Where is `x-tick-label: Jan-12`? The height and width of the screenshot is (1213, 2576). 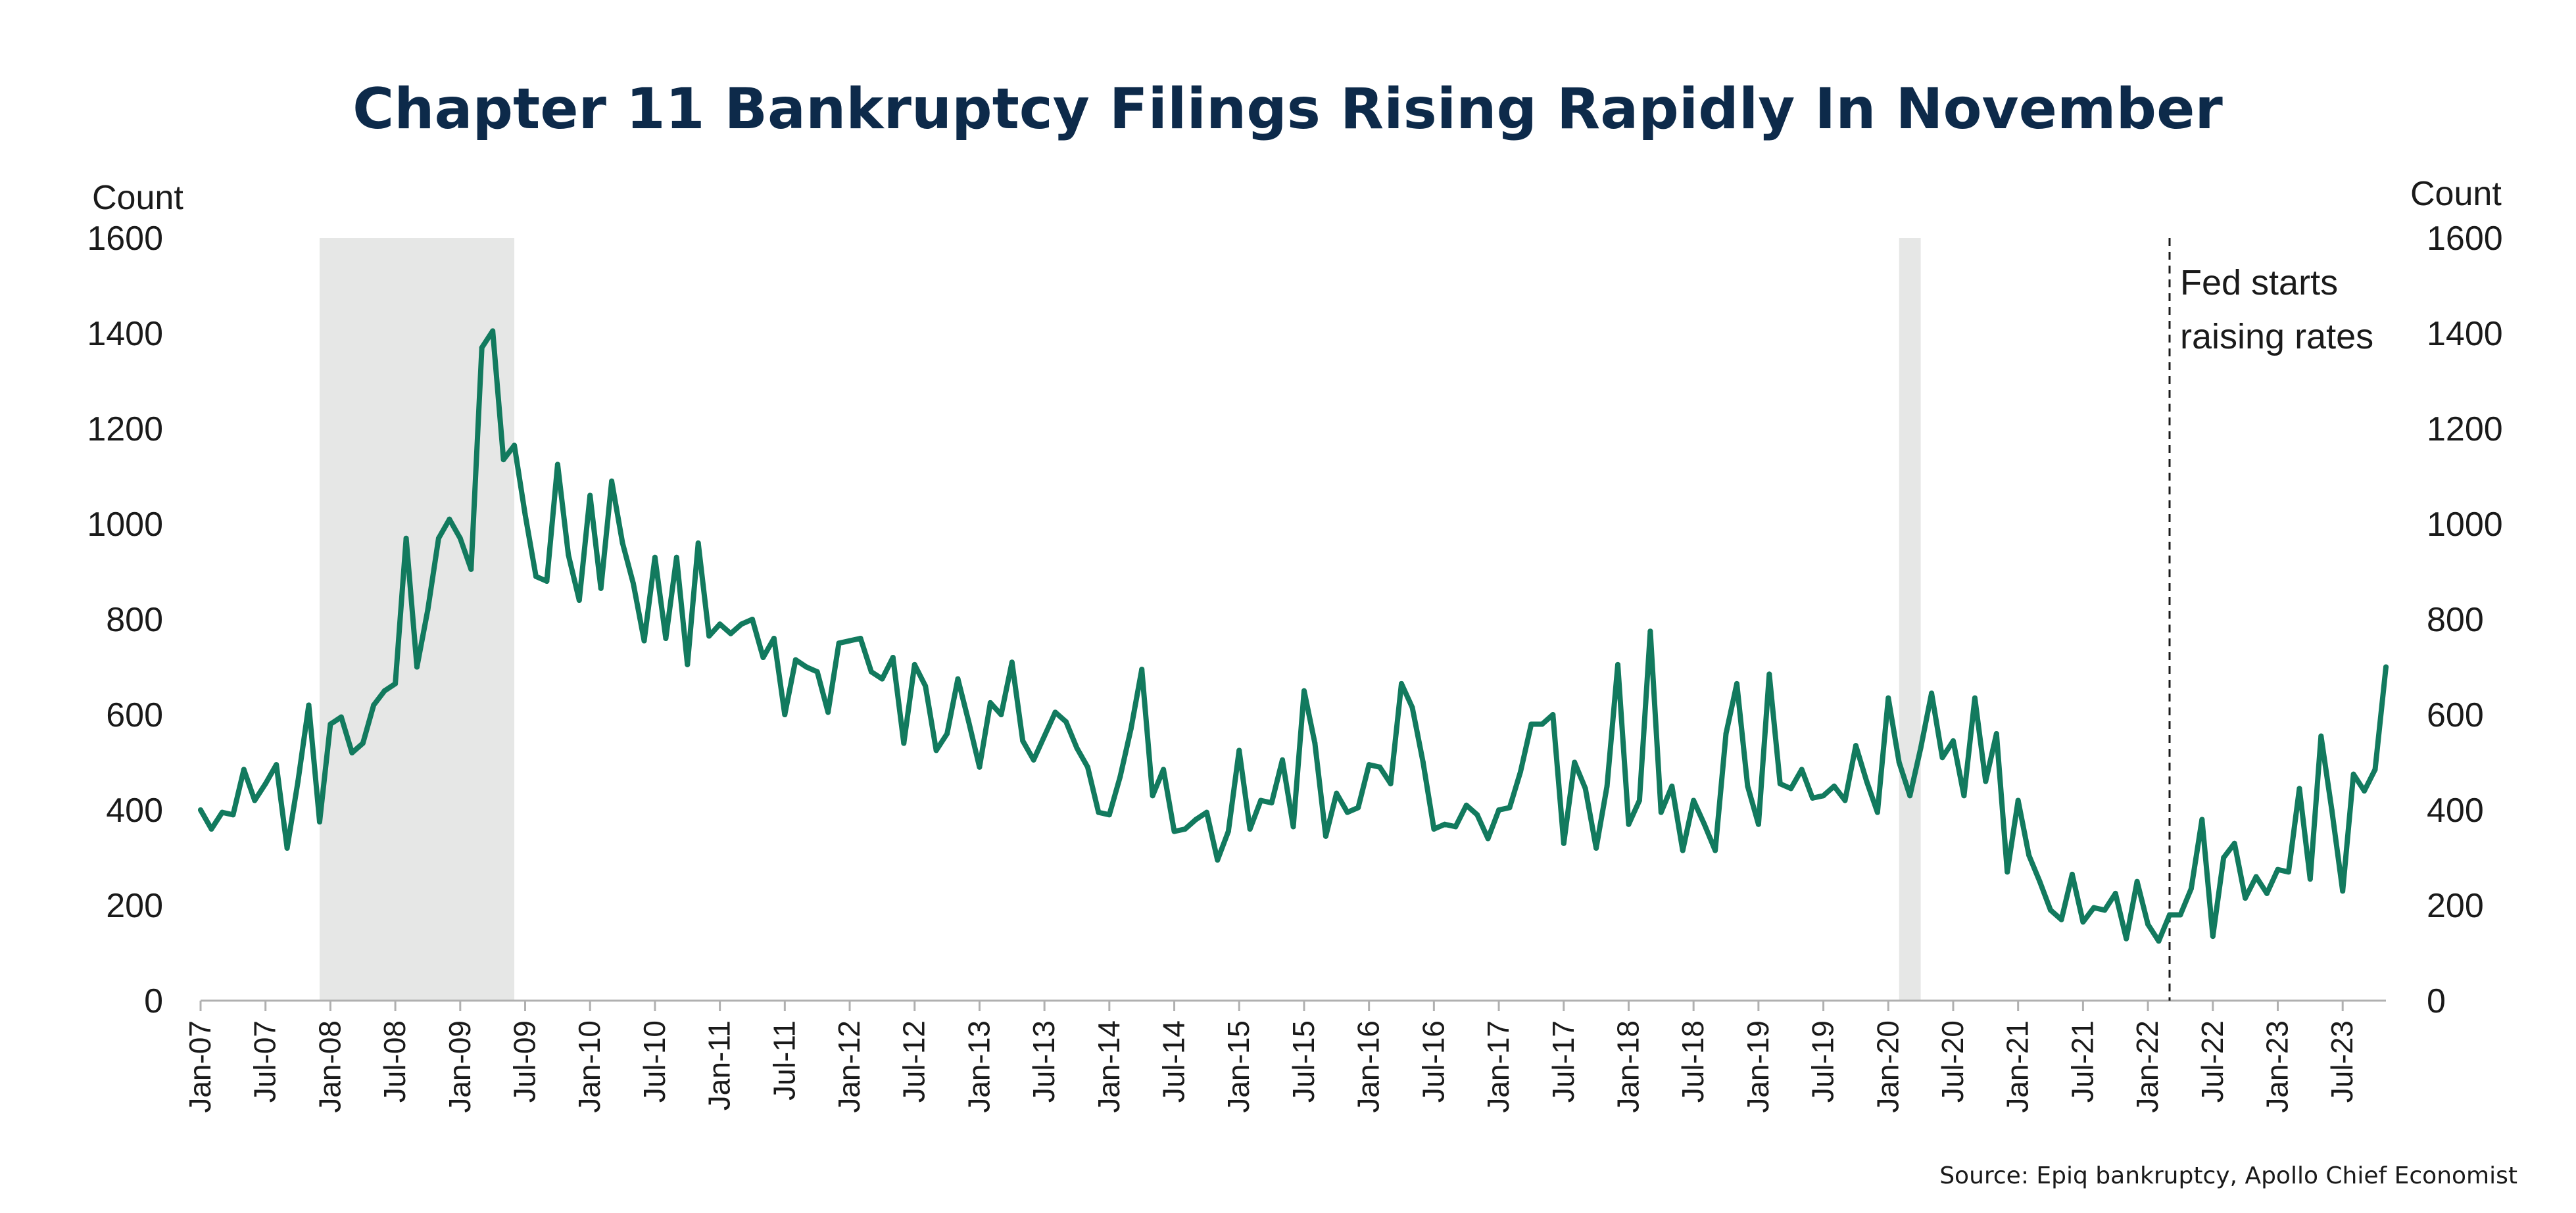
x-tick-label: Jan-12 is located at coordinates (849, 1066).